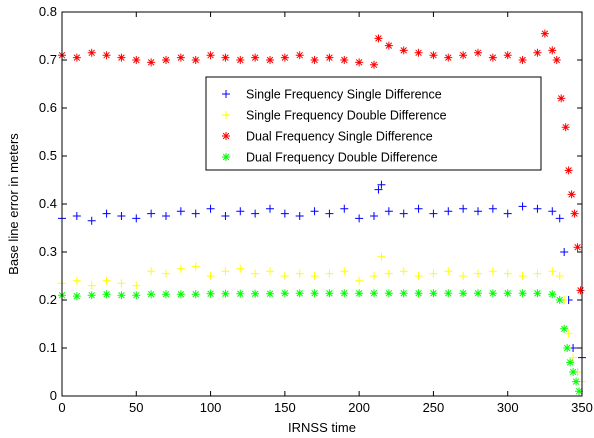 Image resolution: width=594 pixels, height=438 pixels. Describe the element at coordinates (285, 407) in the screenshot. I see `x-tick-label: 150` at that location.